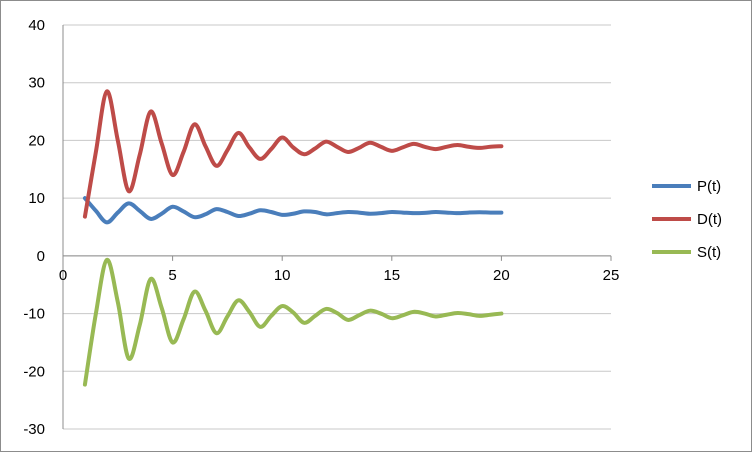 The width and height of the screenshot is (752, 452). Describe the element at coordinates (501, 275) in the screenshot. I see `x-tick-label: 20` at that location.